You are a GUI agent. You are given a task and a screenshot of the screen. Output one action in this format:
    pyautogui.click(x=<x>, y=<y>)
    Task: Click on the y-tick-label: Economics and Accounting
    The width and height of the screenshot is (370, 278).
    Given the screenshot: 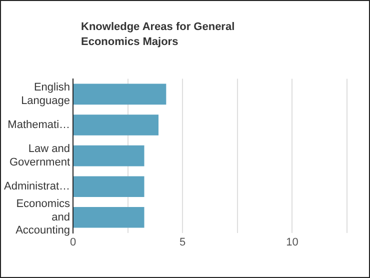 What is the action you would take?
    pyautogui.click(x=43, y=217)
    